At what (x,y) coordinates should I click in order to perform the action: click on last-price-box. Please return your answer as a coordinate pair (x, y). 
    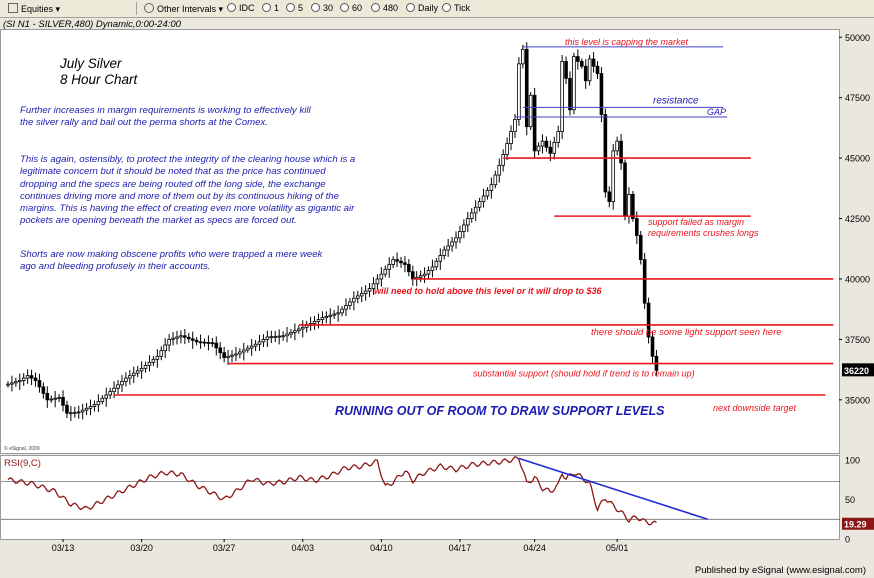
    Looking at the image, I should click on (858, 370).